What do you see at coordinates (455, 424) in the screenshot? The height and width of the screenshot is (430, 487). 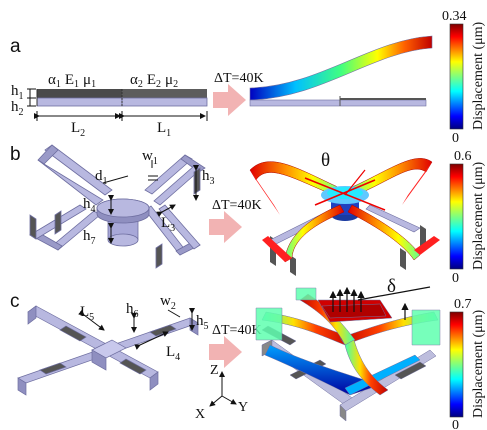 I see `colorbar-c-min: 0` at bounding box center [455, 424].